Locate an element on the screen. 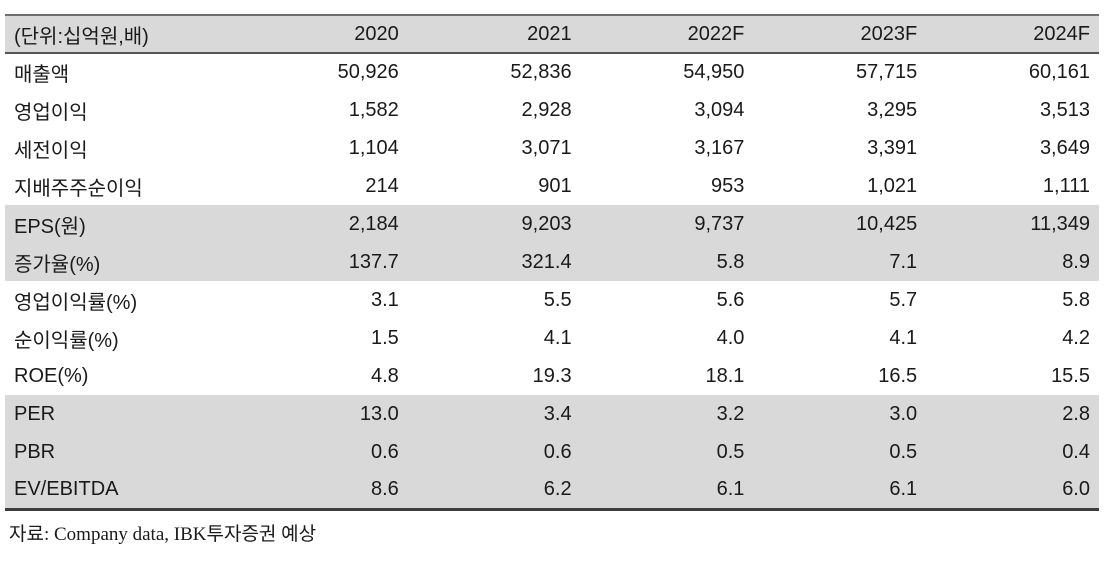  value-cell: 4.8 is located at coordinates (384, 375).